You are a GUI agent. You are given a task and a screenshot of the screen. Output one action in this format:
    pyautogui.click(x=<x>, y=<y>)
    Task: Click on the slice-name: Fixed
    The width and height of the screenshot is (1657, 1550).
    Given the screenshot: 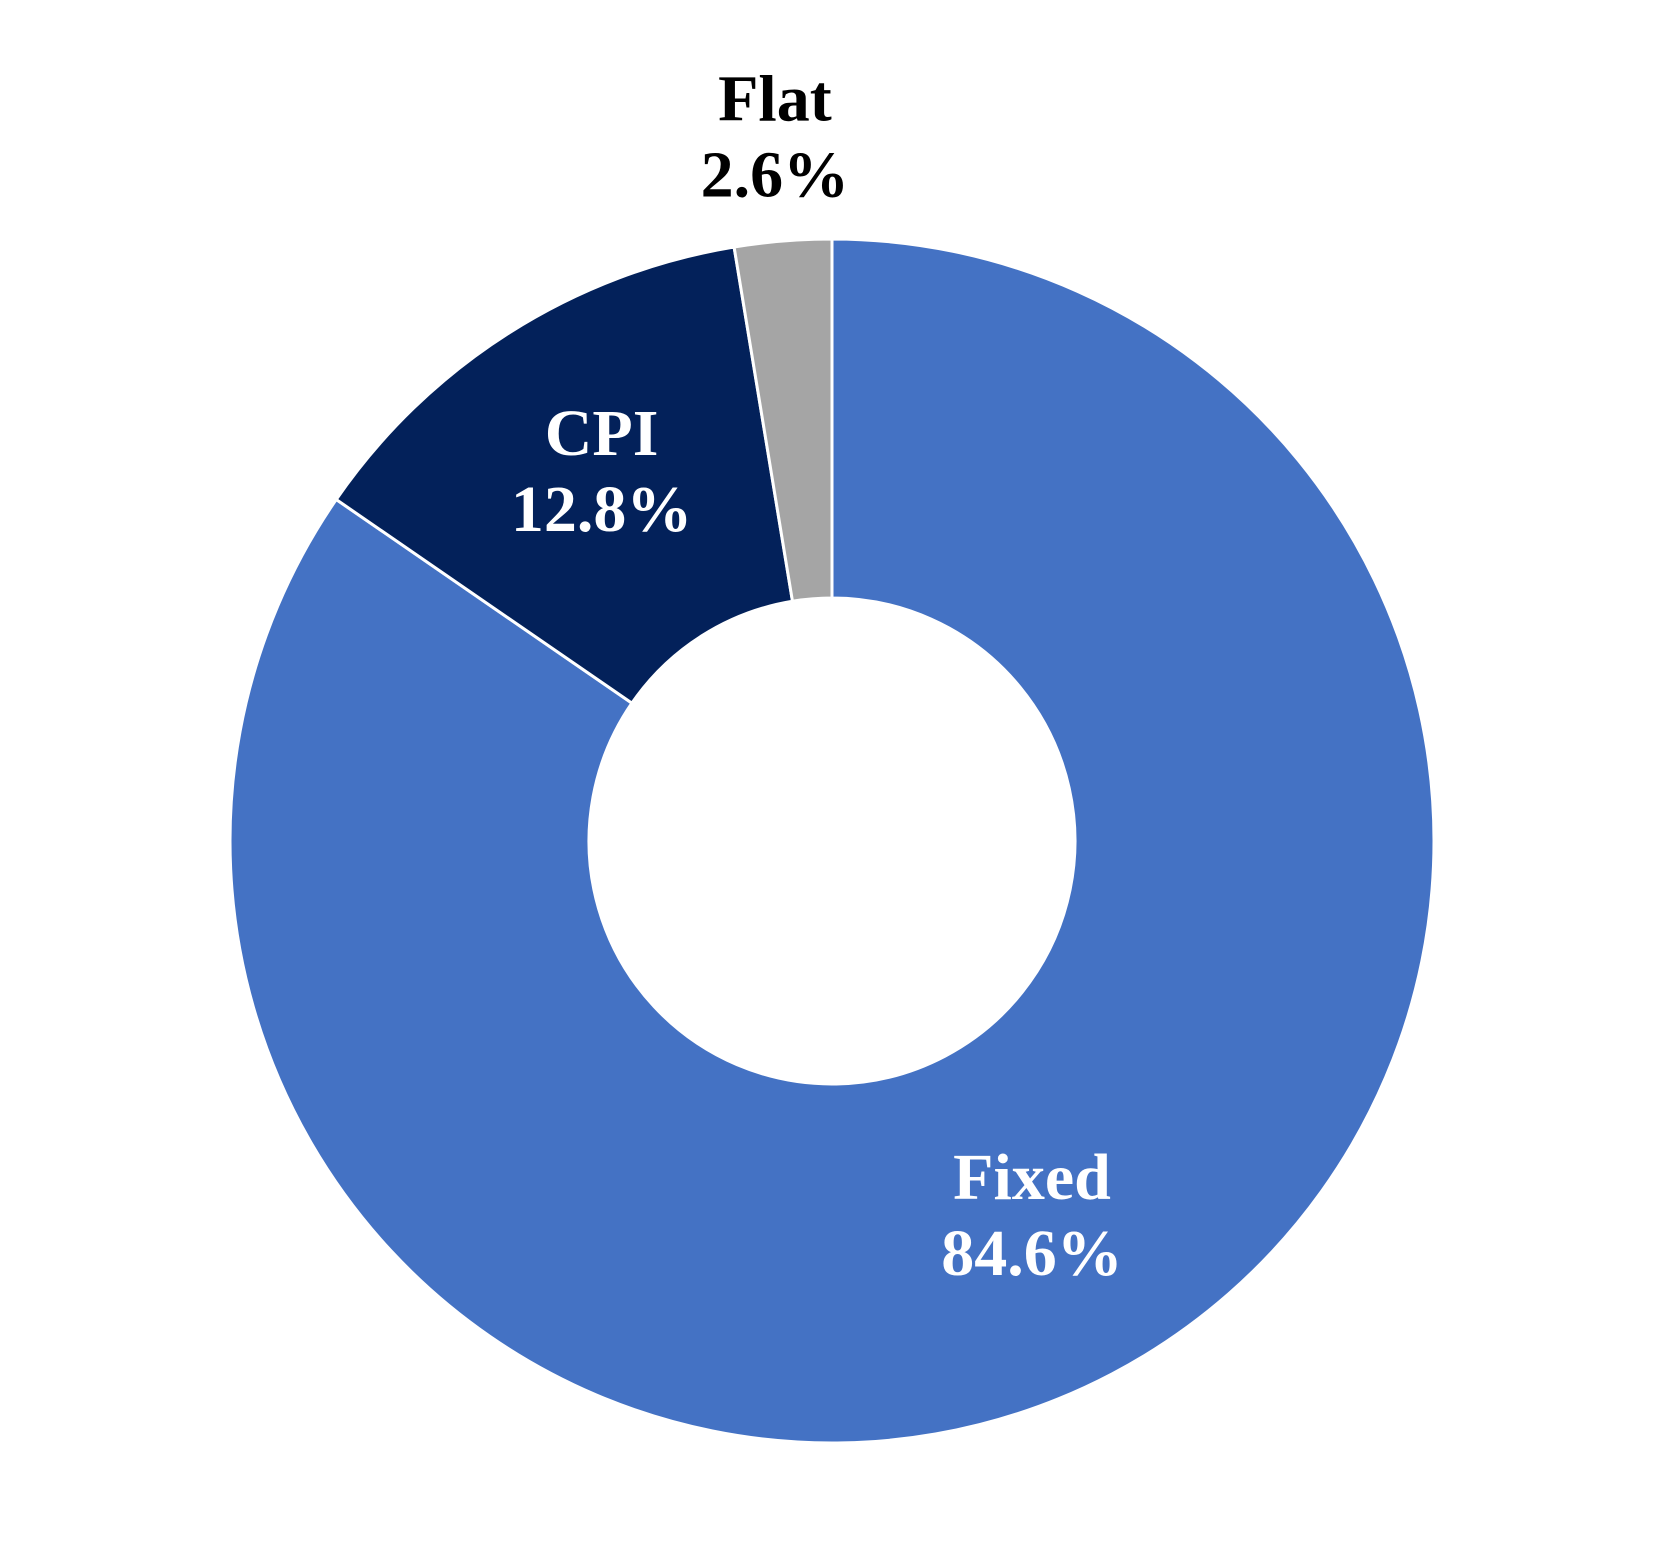 What is the action you would take?
    pyautogui.click(x=1032, y=1177)
    